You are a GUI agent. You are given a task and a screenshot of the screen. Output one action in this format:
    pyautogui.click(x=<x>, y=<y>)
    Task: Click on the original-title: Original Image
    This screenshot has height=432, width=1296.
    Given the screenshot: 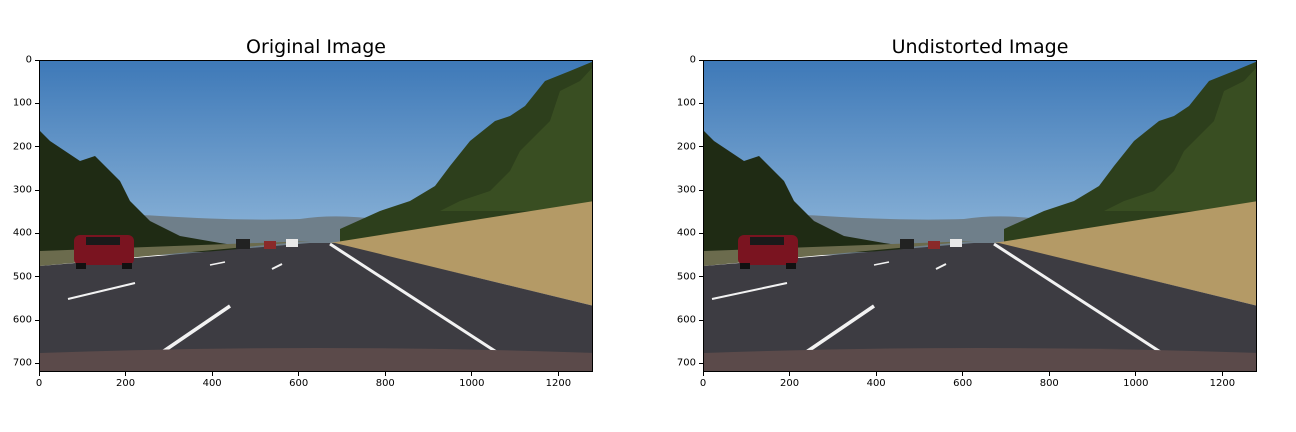 What is the action you would take?
    pyautogui.click(x=316, y=47)
    